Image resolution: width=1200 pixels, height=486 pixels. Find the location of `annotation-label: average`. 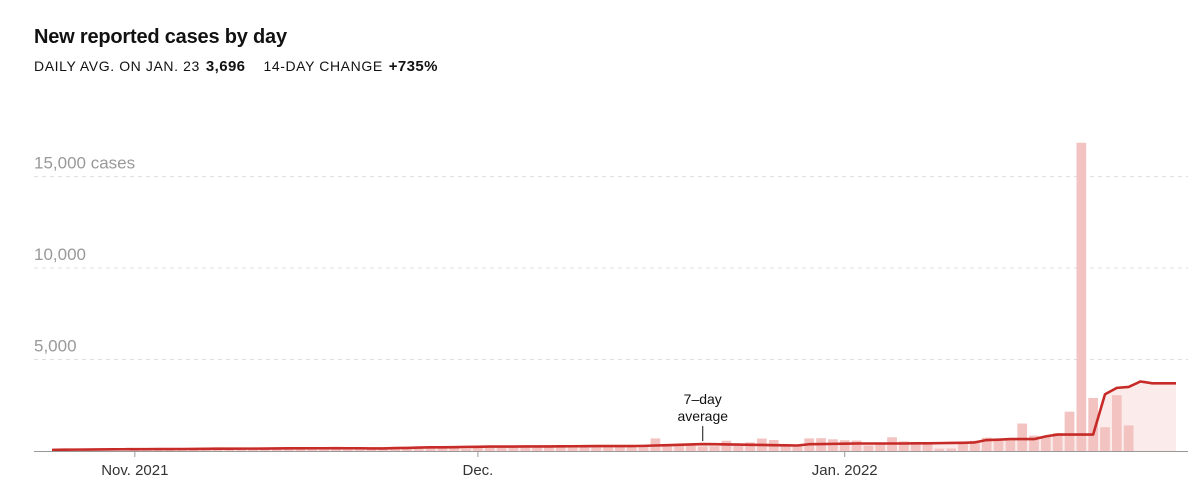

annotation-label: average is located at coordinates (702, 416).